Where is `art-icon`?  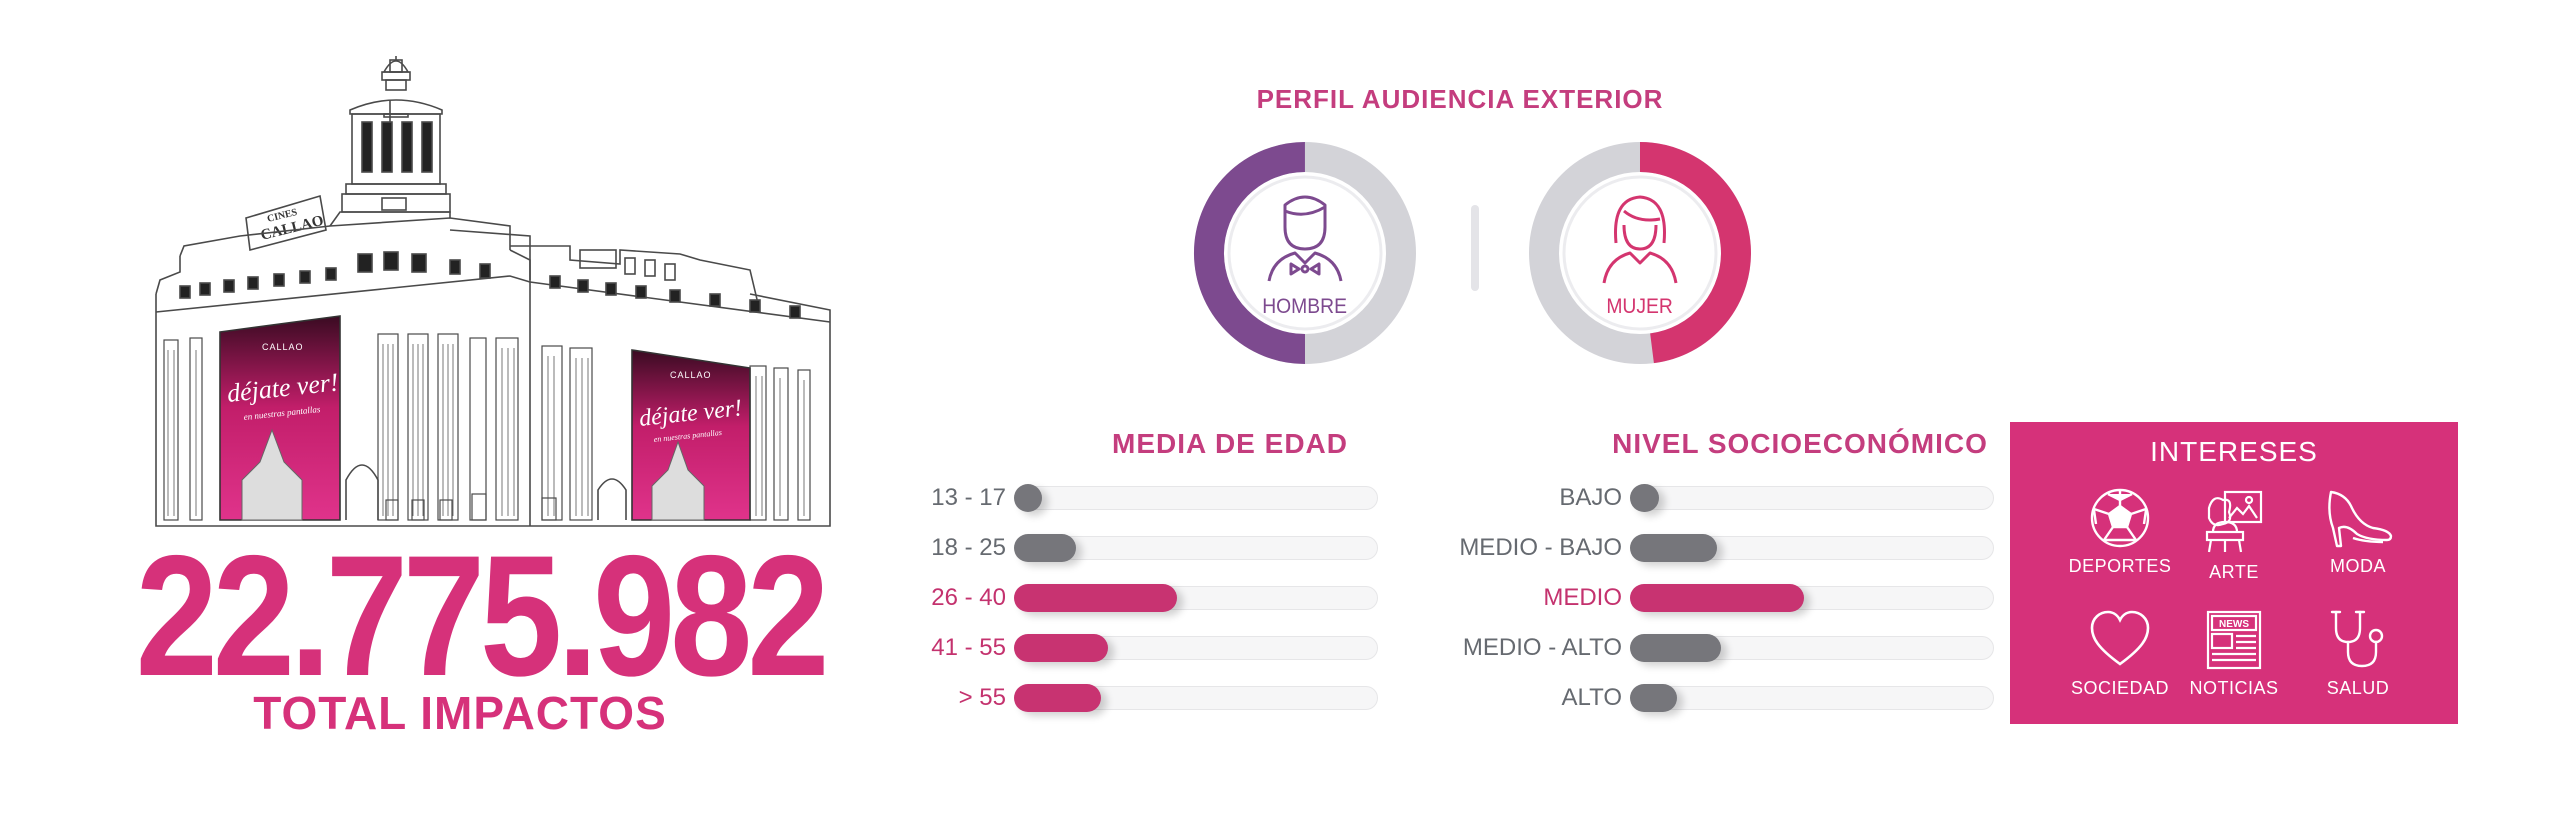
art-icon is located at coordinates (2234, 521).